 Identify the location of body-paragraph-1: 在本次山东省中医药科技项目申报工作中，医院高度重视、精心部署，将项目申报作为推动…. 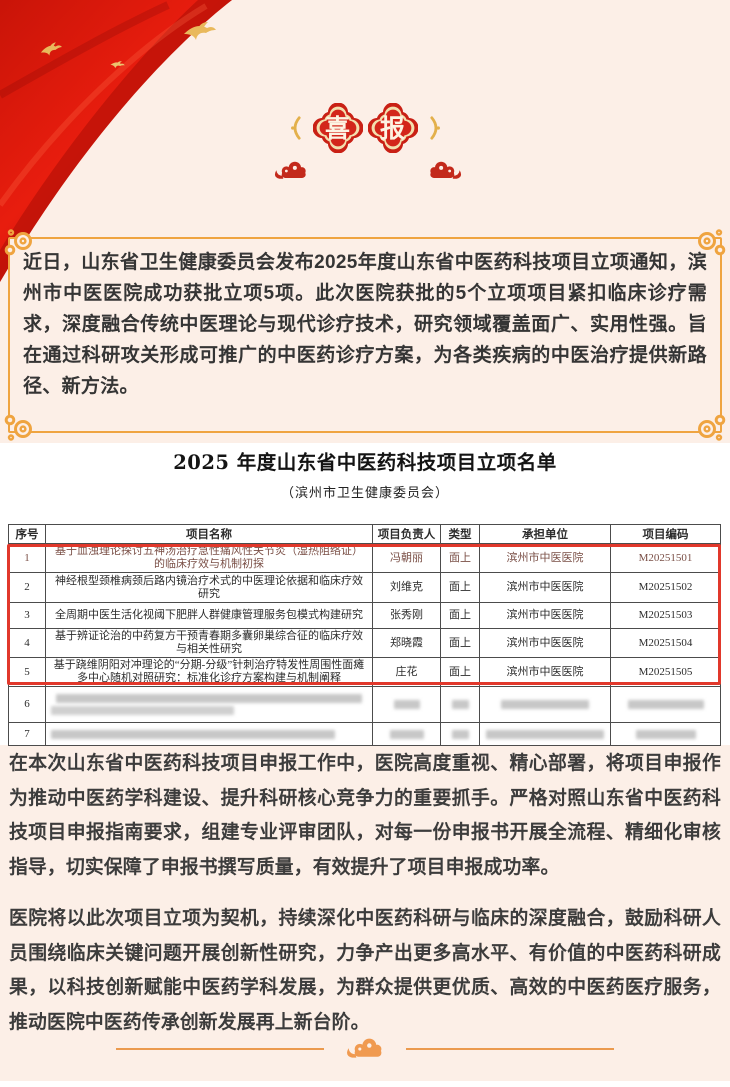
(365, 814).